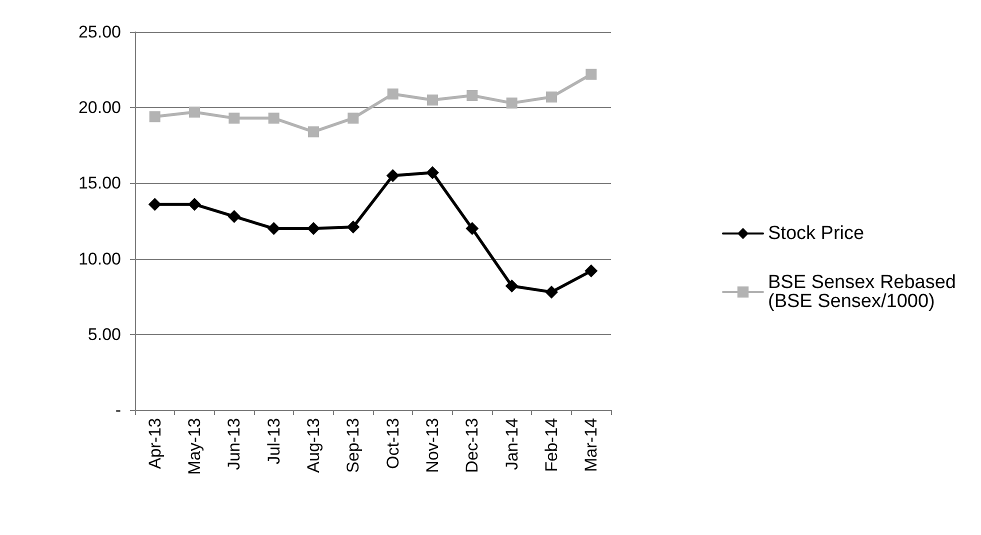 The width and height of the screenshot is (981, 535). What do you see at coordinates (313, 445) in the screenshot?
I see `x-tick-label: Aug-13` at bounding box center [313, 445].